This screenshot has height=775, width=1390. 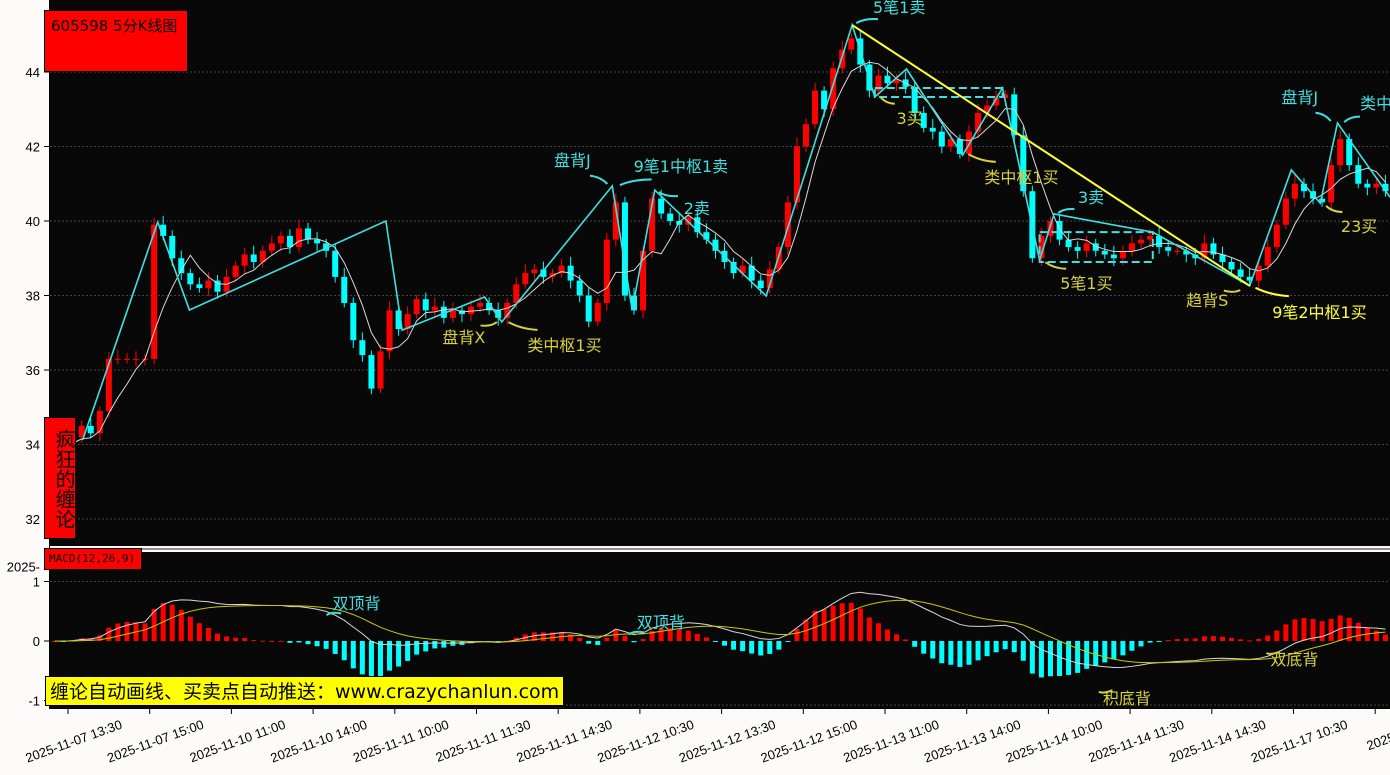 I want to click on signal-annotation: 9笔1中枢1卖, so click(x=681, y=166).